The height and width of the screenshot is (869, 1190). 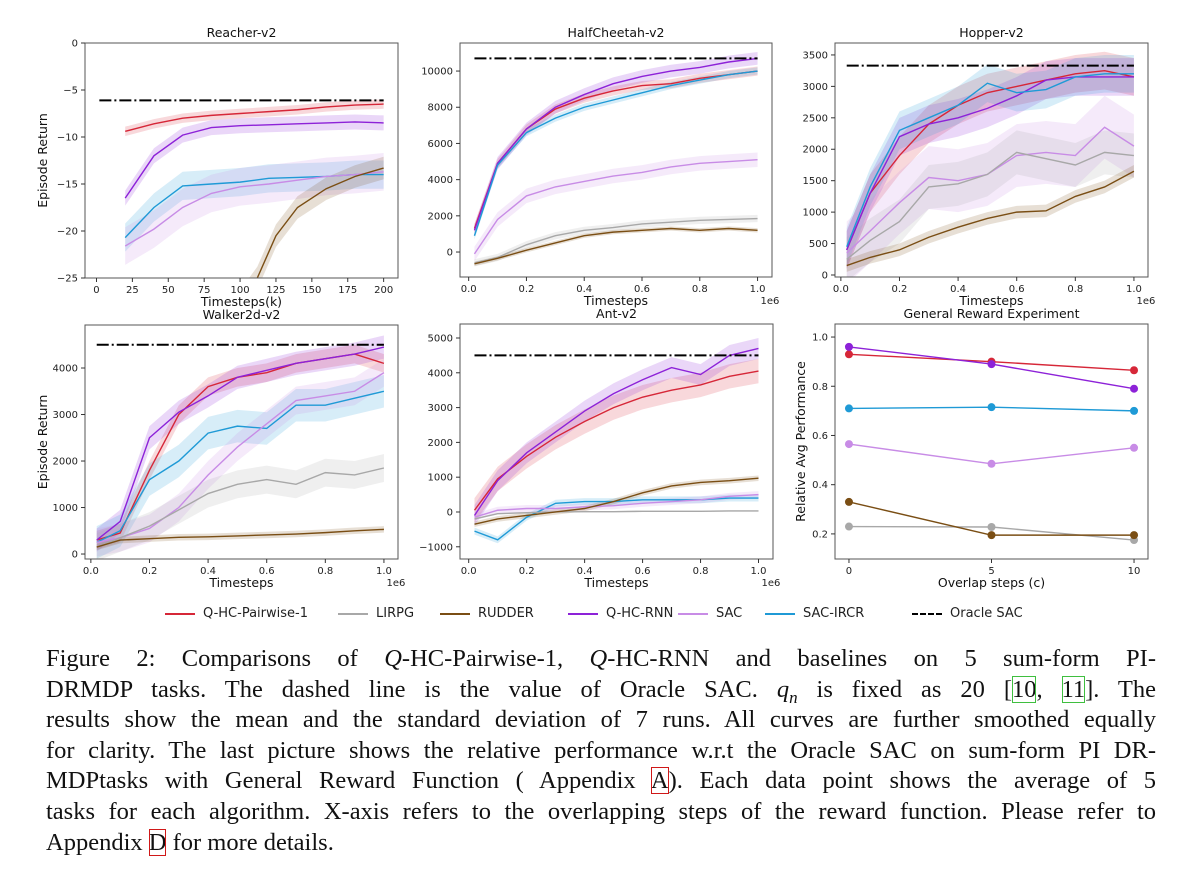 I want to click on reference-link: D, so click(x=157, y=842).